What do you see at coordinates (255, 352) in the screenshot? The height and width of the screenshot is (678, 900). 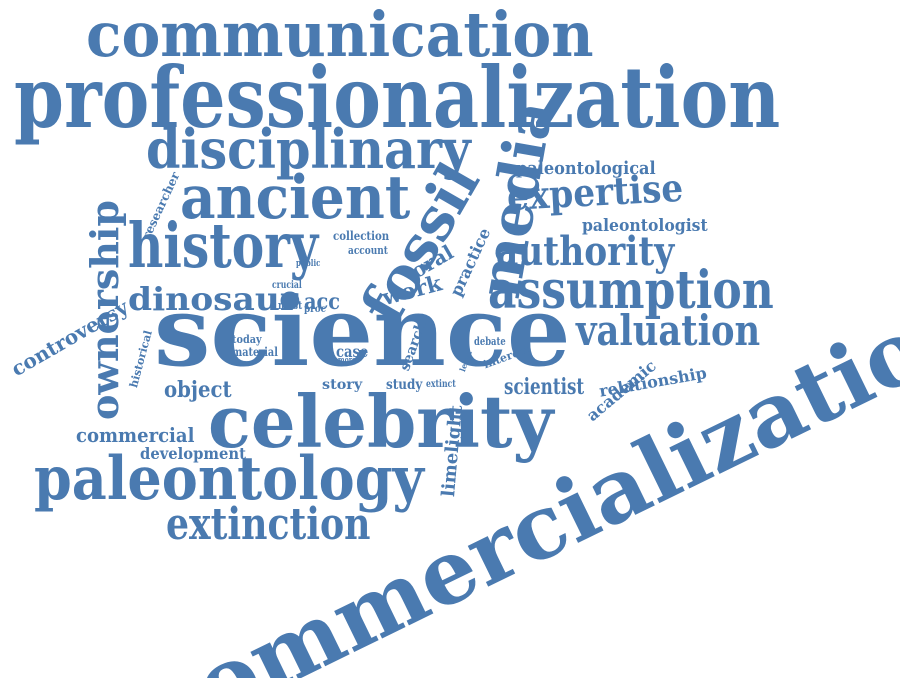 I see `word-material: material` at bounding box center [255, 352].